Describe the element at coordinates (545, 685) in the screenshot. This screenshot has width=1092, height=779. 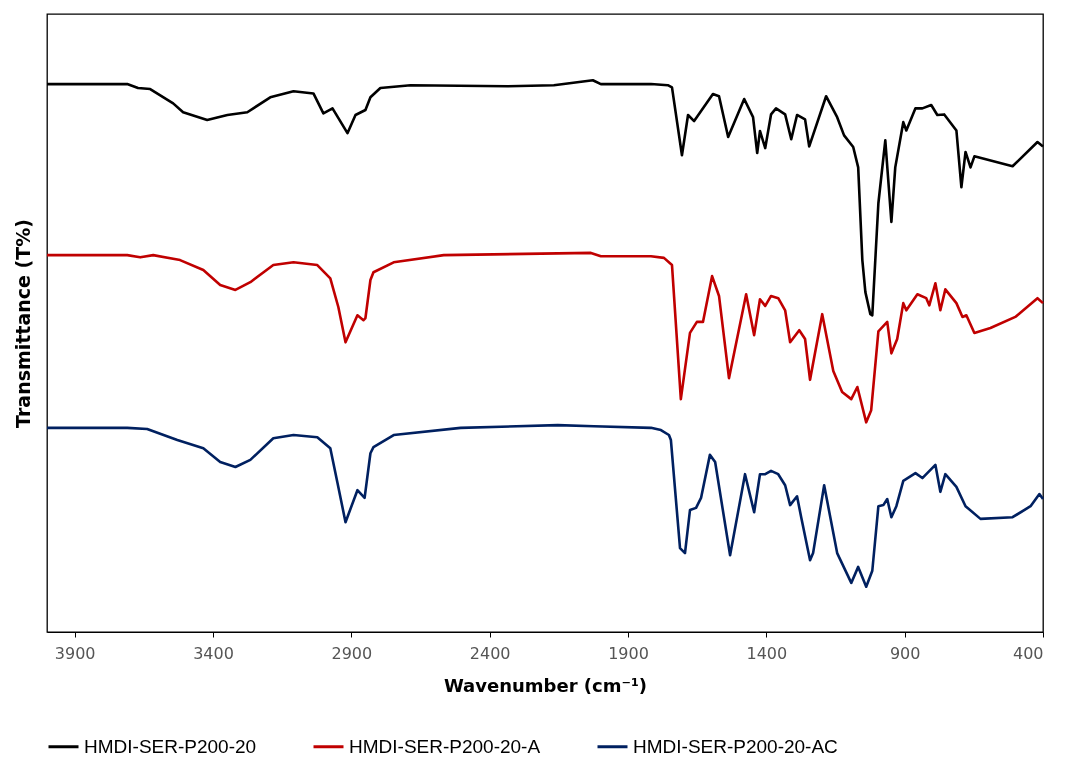
I see `x-axis-title: Wavenumber (cm⁻¹)` at that location.